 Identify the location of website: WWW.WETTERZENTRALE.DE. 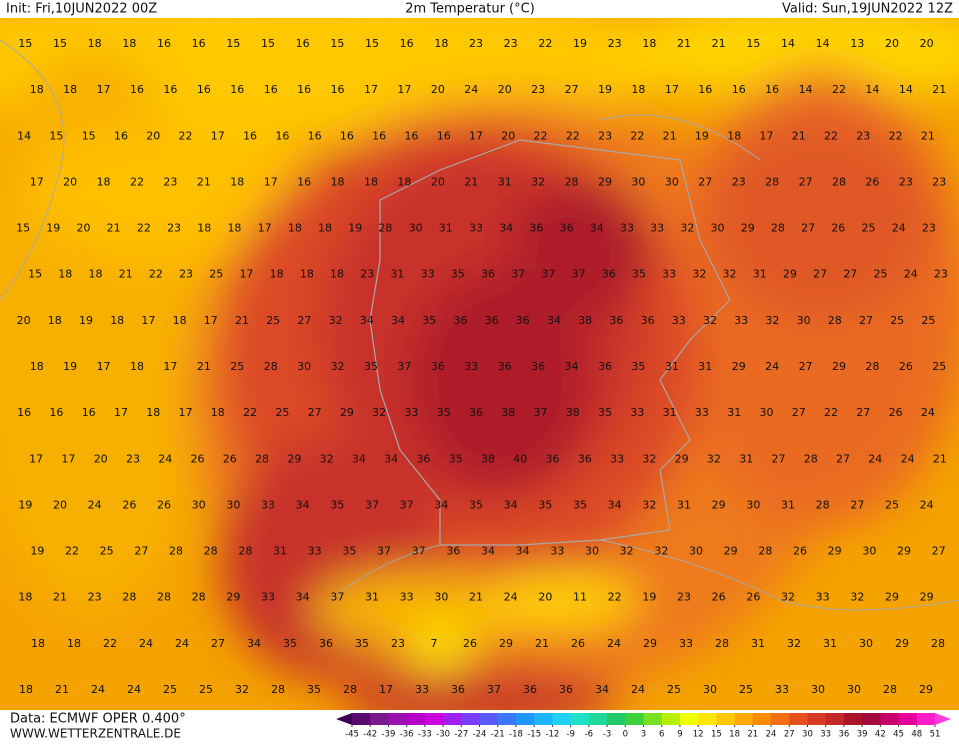
(95, 734).